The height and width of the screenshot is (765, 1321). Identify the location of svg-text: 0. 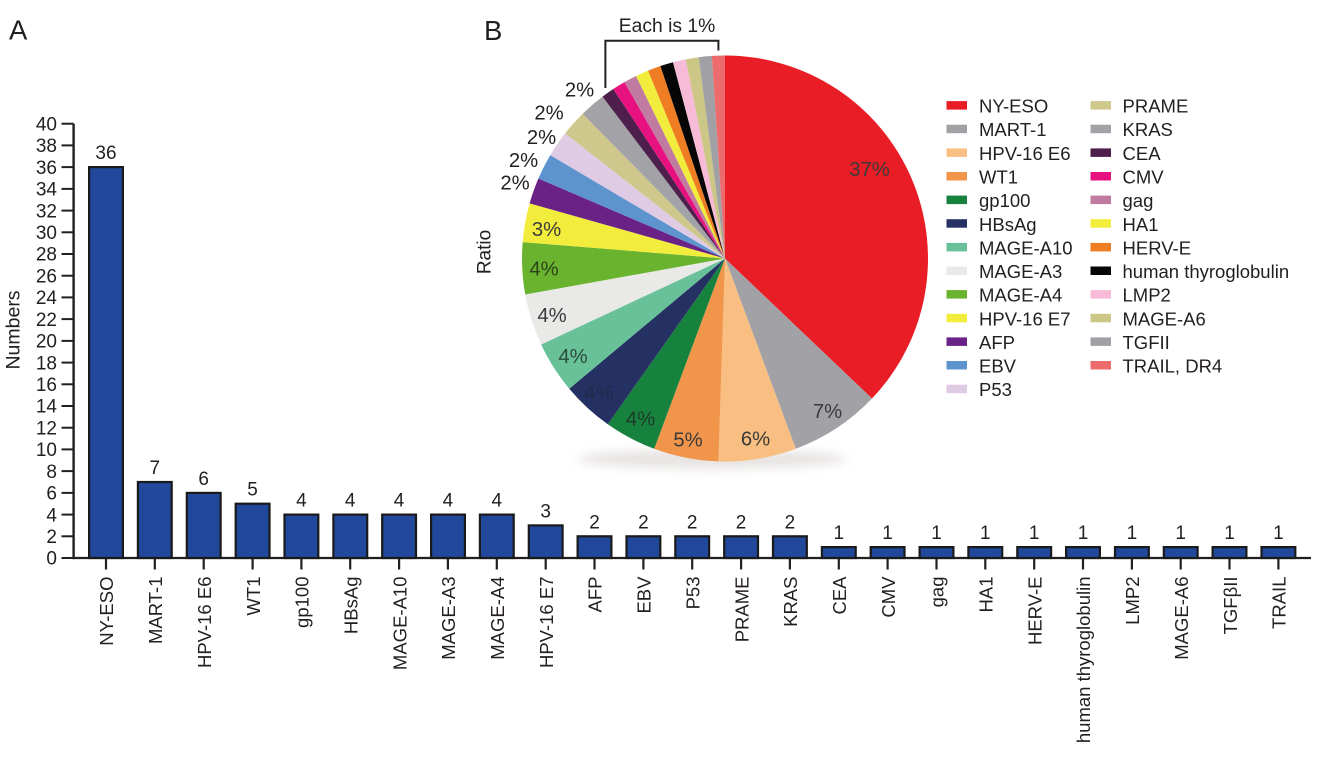
(51, 559).